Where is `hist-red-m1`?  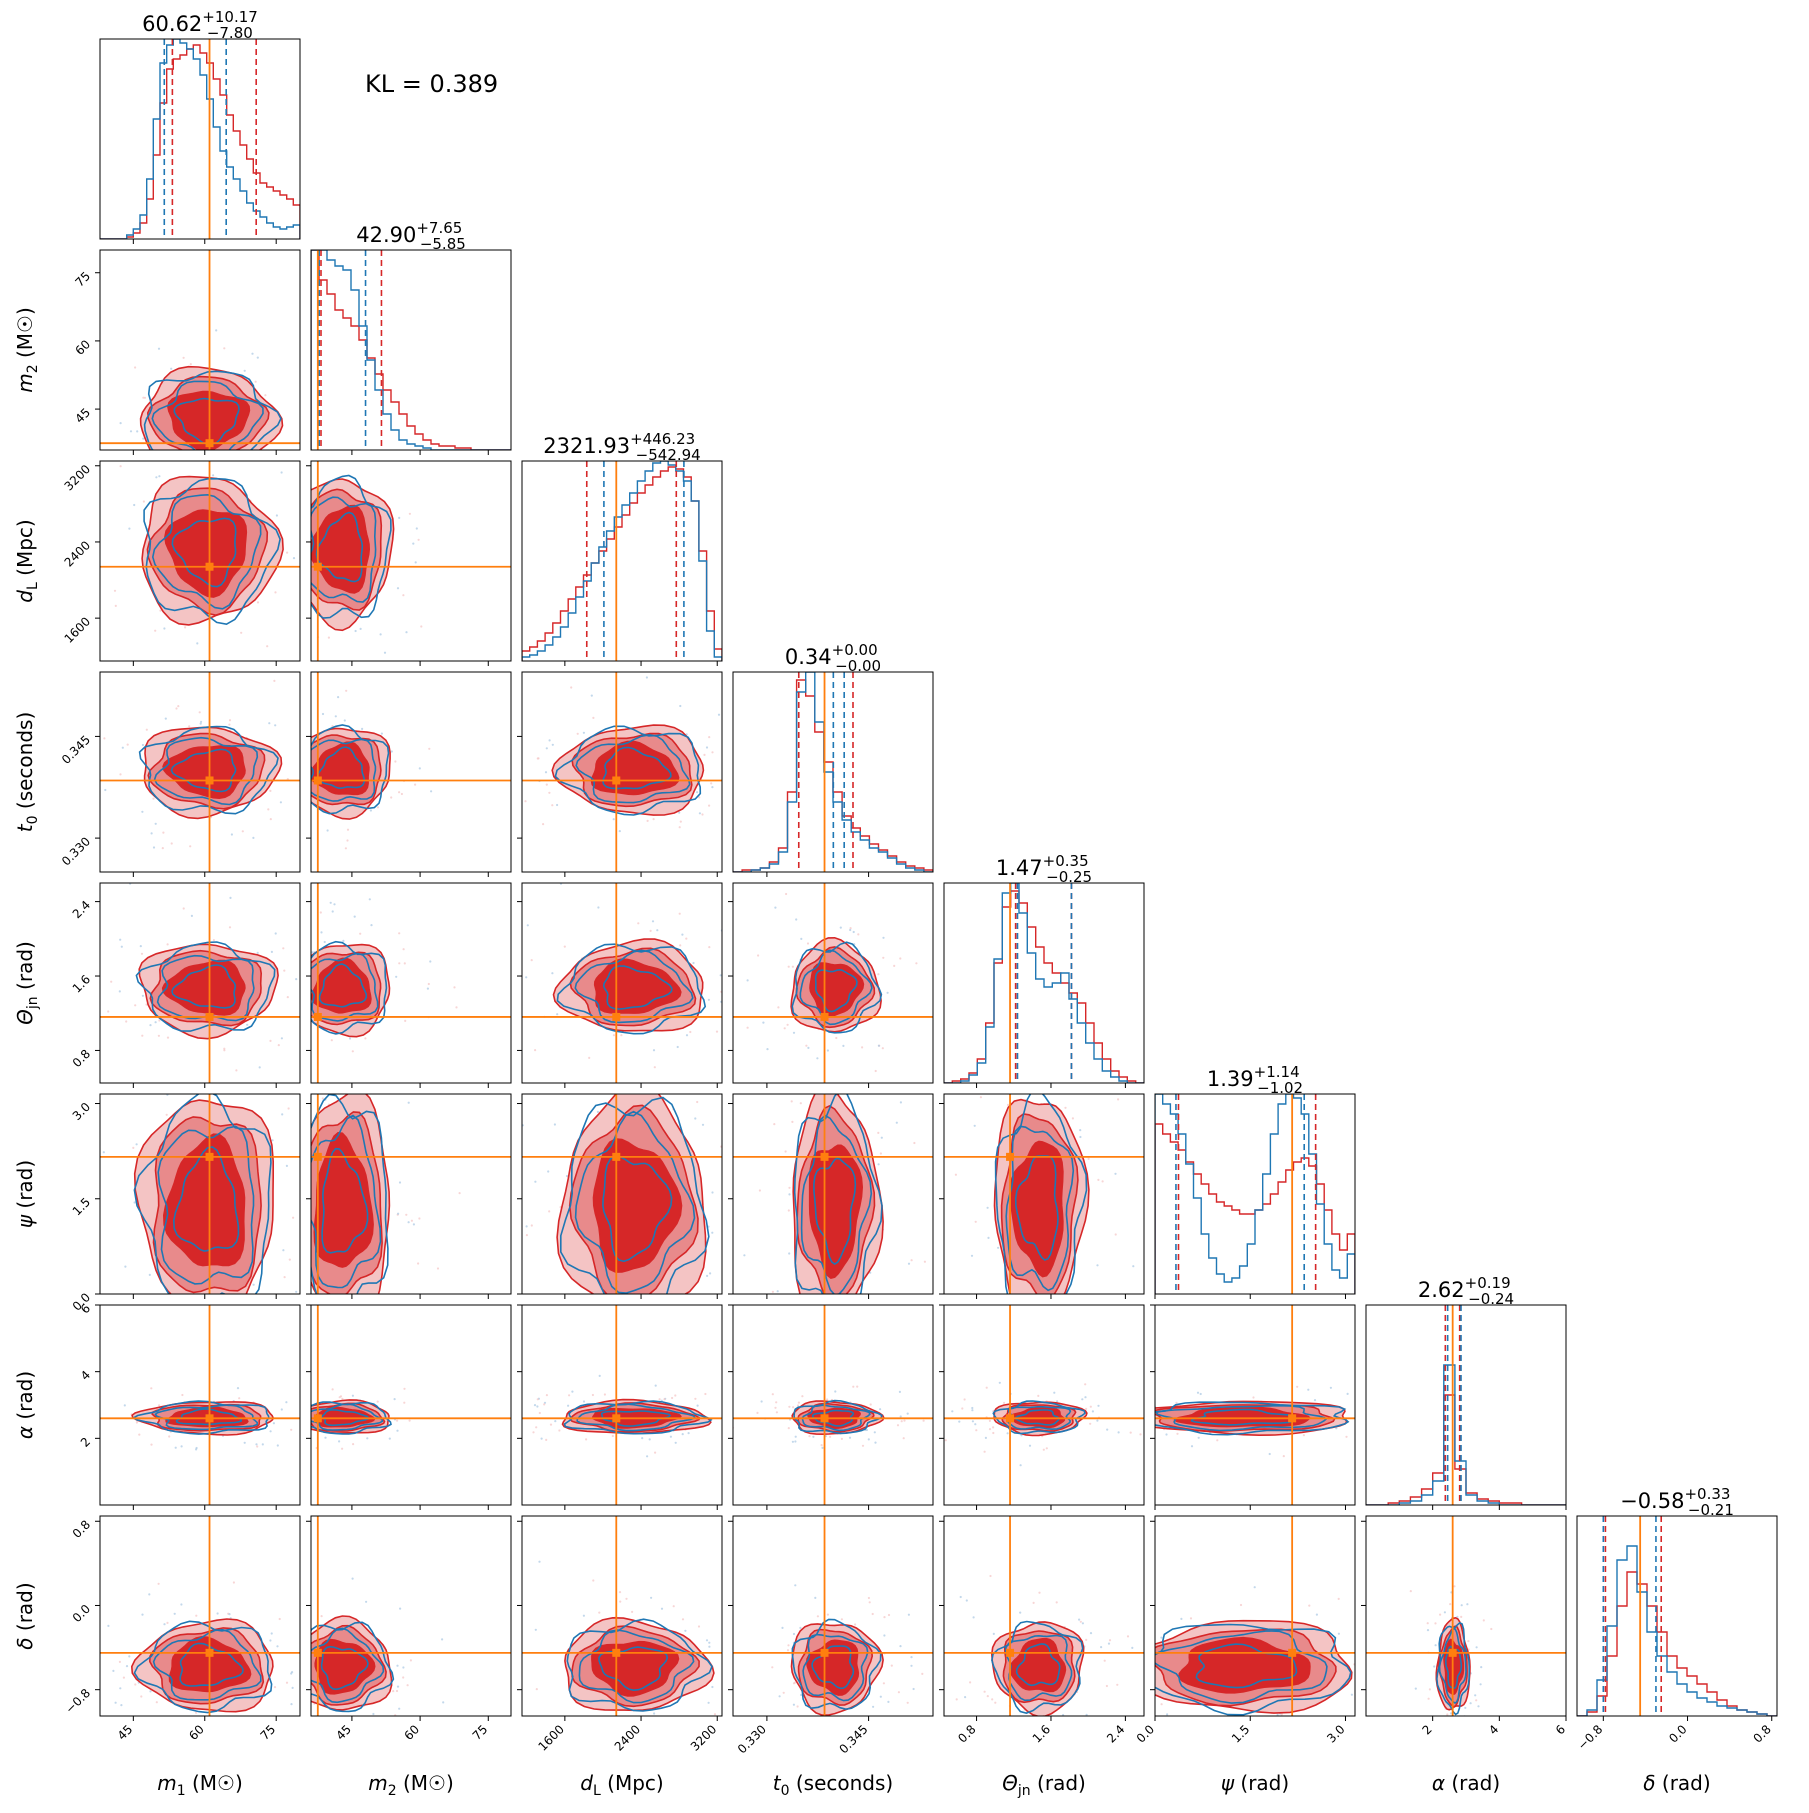
hist-red-m1 is located at coordinates (200, 141).